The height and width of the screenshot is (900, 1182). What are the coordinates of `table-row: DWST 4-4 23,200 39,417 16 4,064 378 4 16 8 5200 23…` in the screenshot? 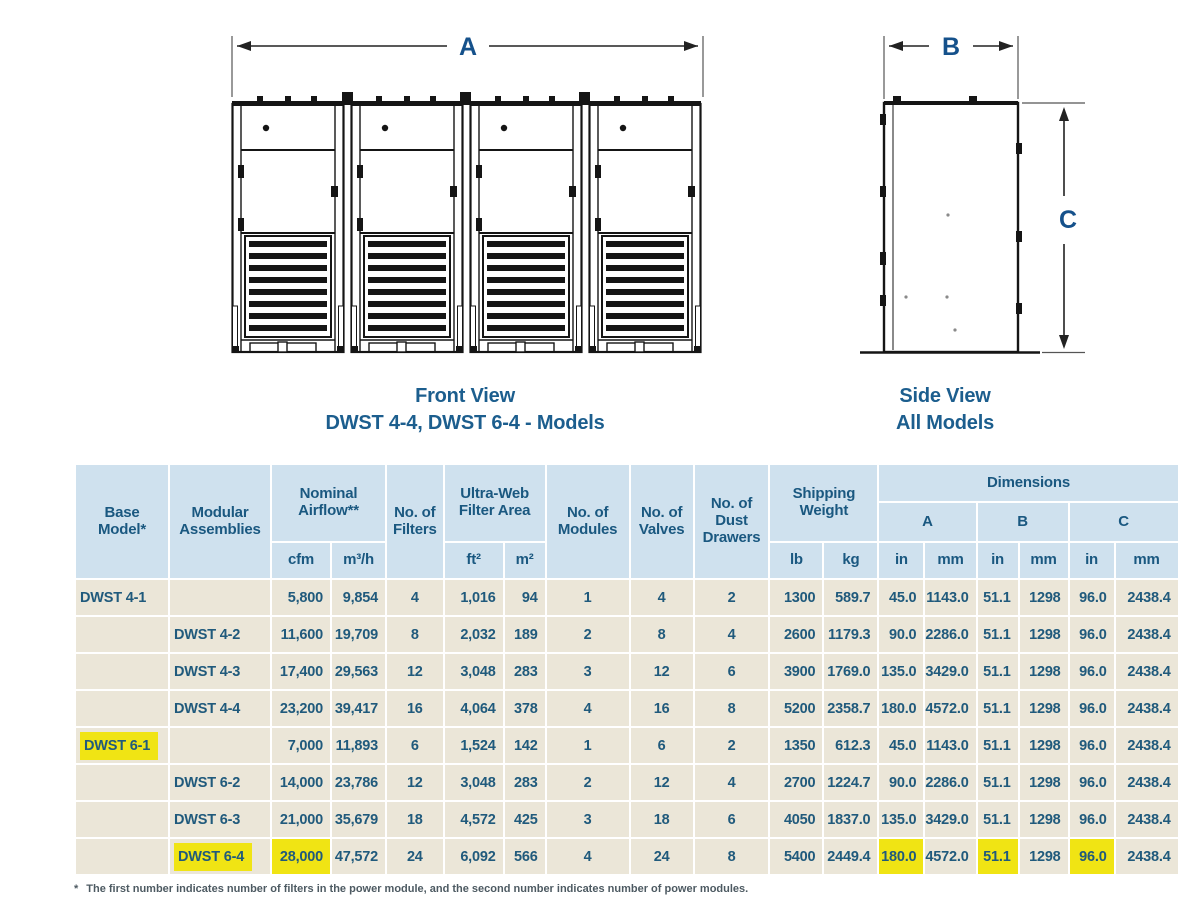 It's located at (627, 708).